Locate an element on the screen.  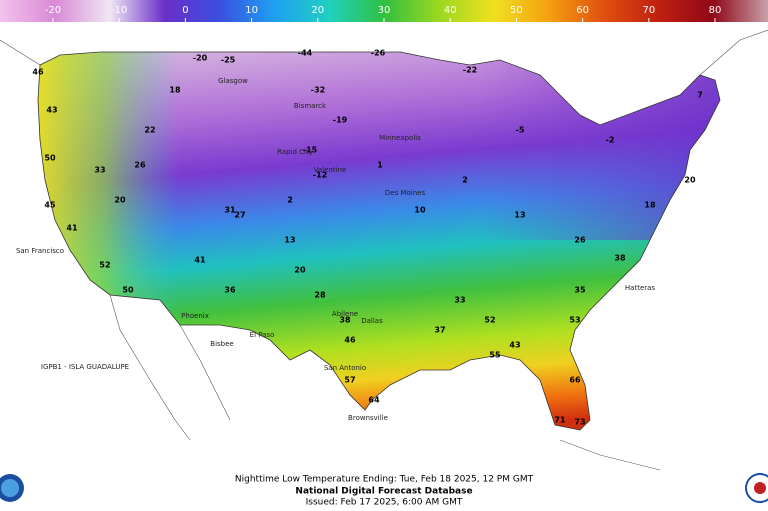
temperature-reading: -20 is located at coordinates (200, 58).